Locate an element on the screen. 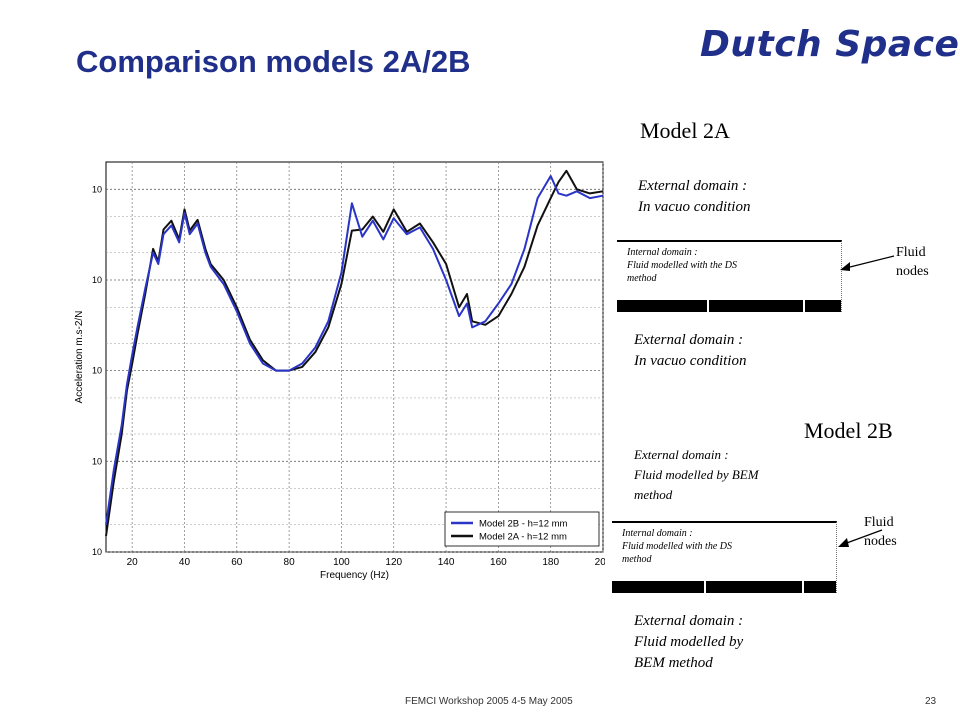 The image size is (960, 720). text-line: BEM method is located at coordinates (673, 663).